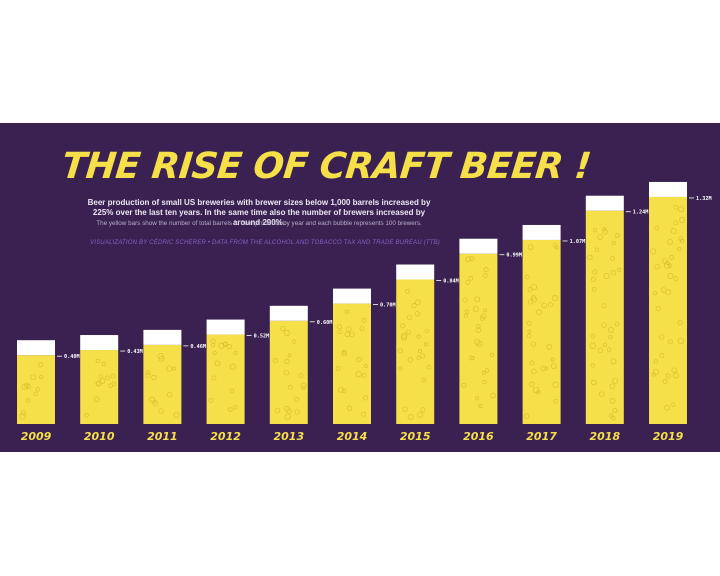  I want to click on bar-2011, so click(162, 384).